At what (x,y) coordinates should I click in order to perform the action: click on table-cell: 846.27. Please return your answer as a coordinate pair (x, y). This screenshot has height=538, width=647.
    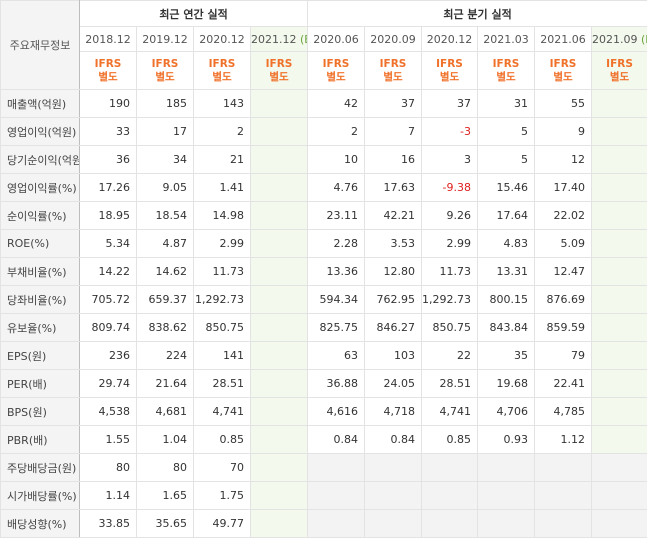
    Looking at the image, I should click on (393, 328).